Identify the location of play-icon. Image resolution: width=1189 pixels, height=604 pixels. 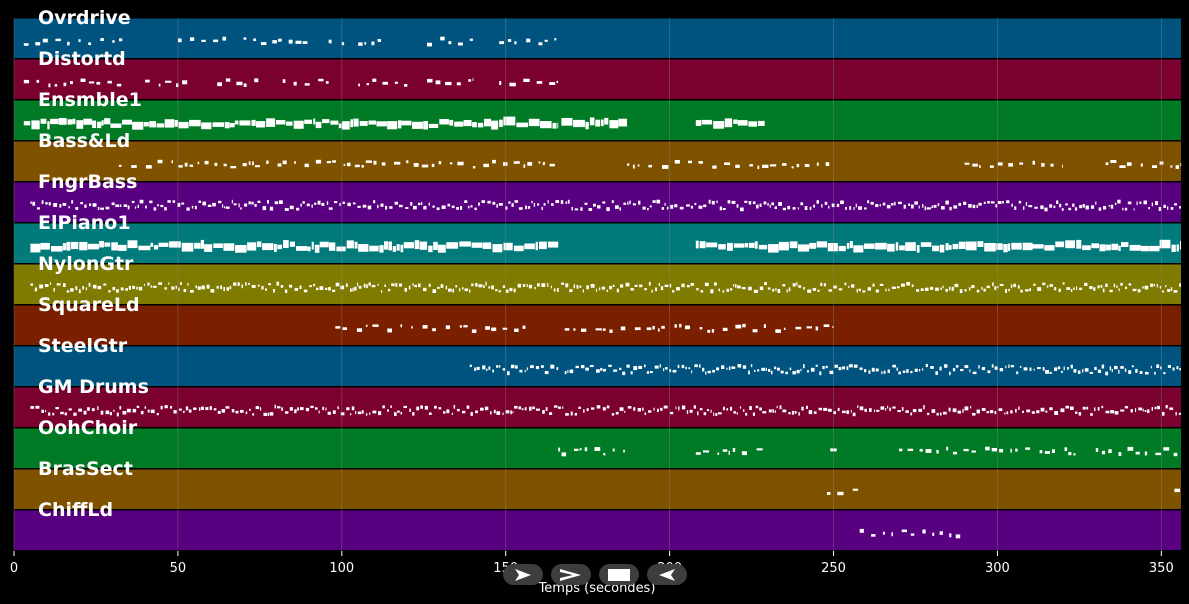
(523, 574).